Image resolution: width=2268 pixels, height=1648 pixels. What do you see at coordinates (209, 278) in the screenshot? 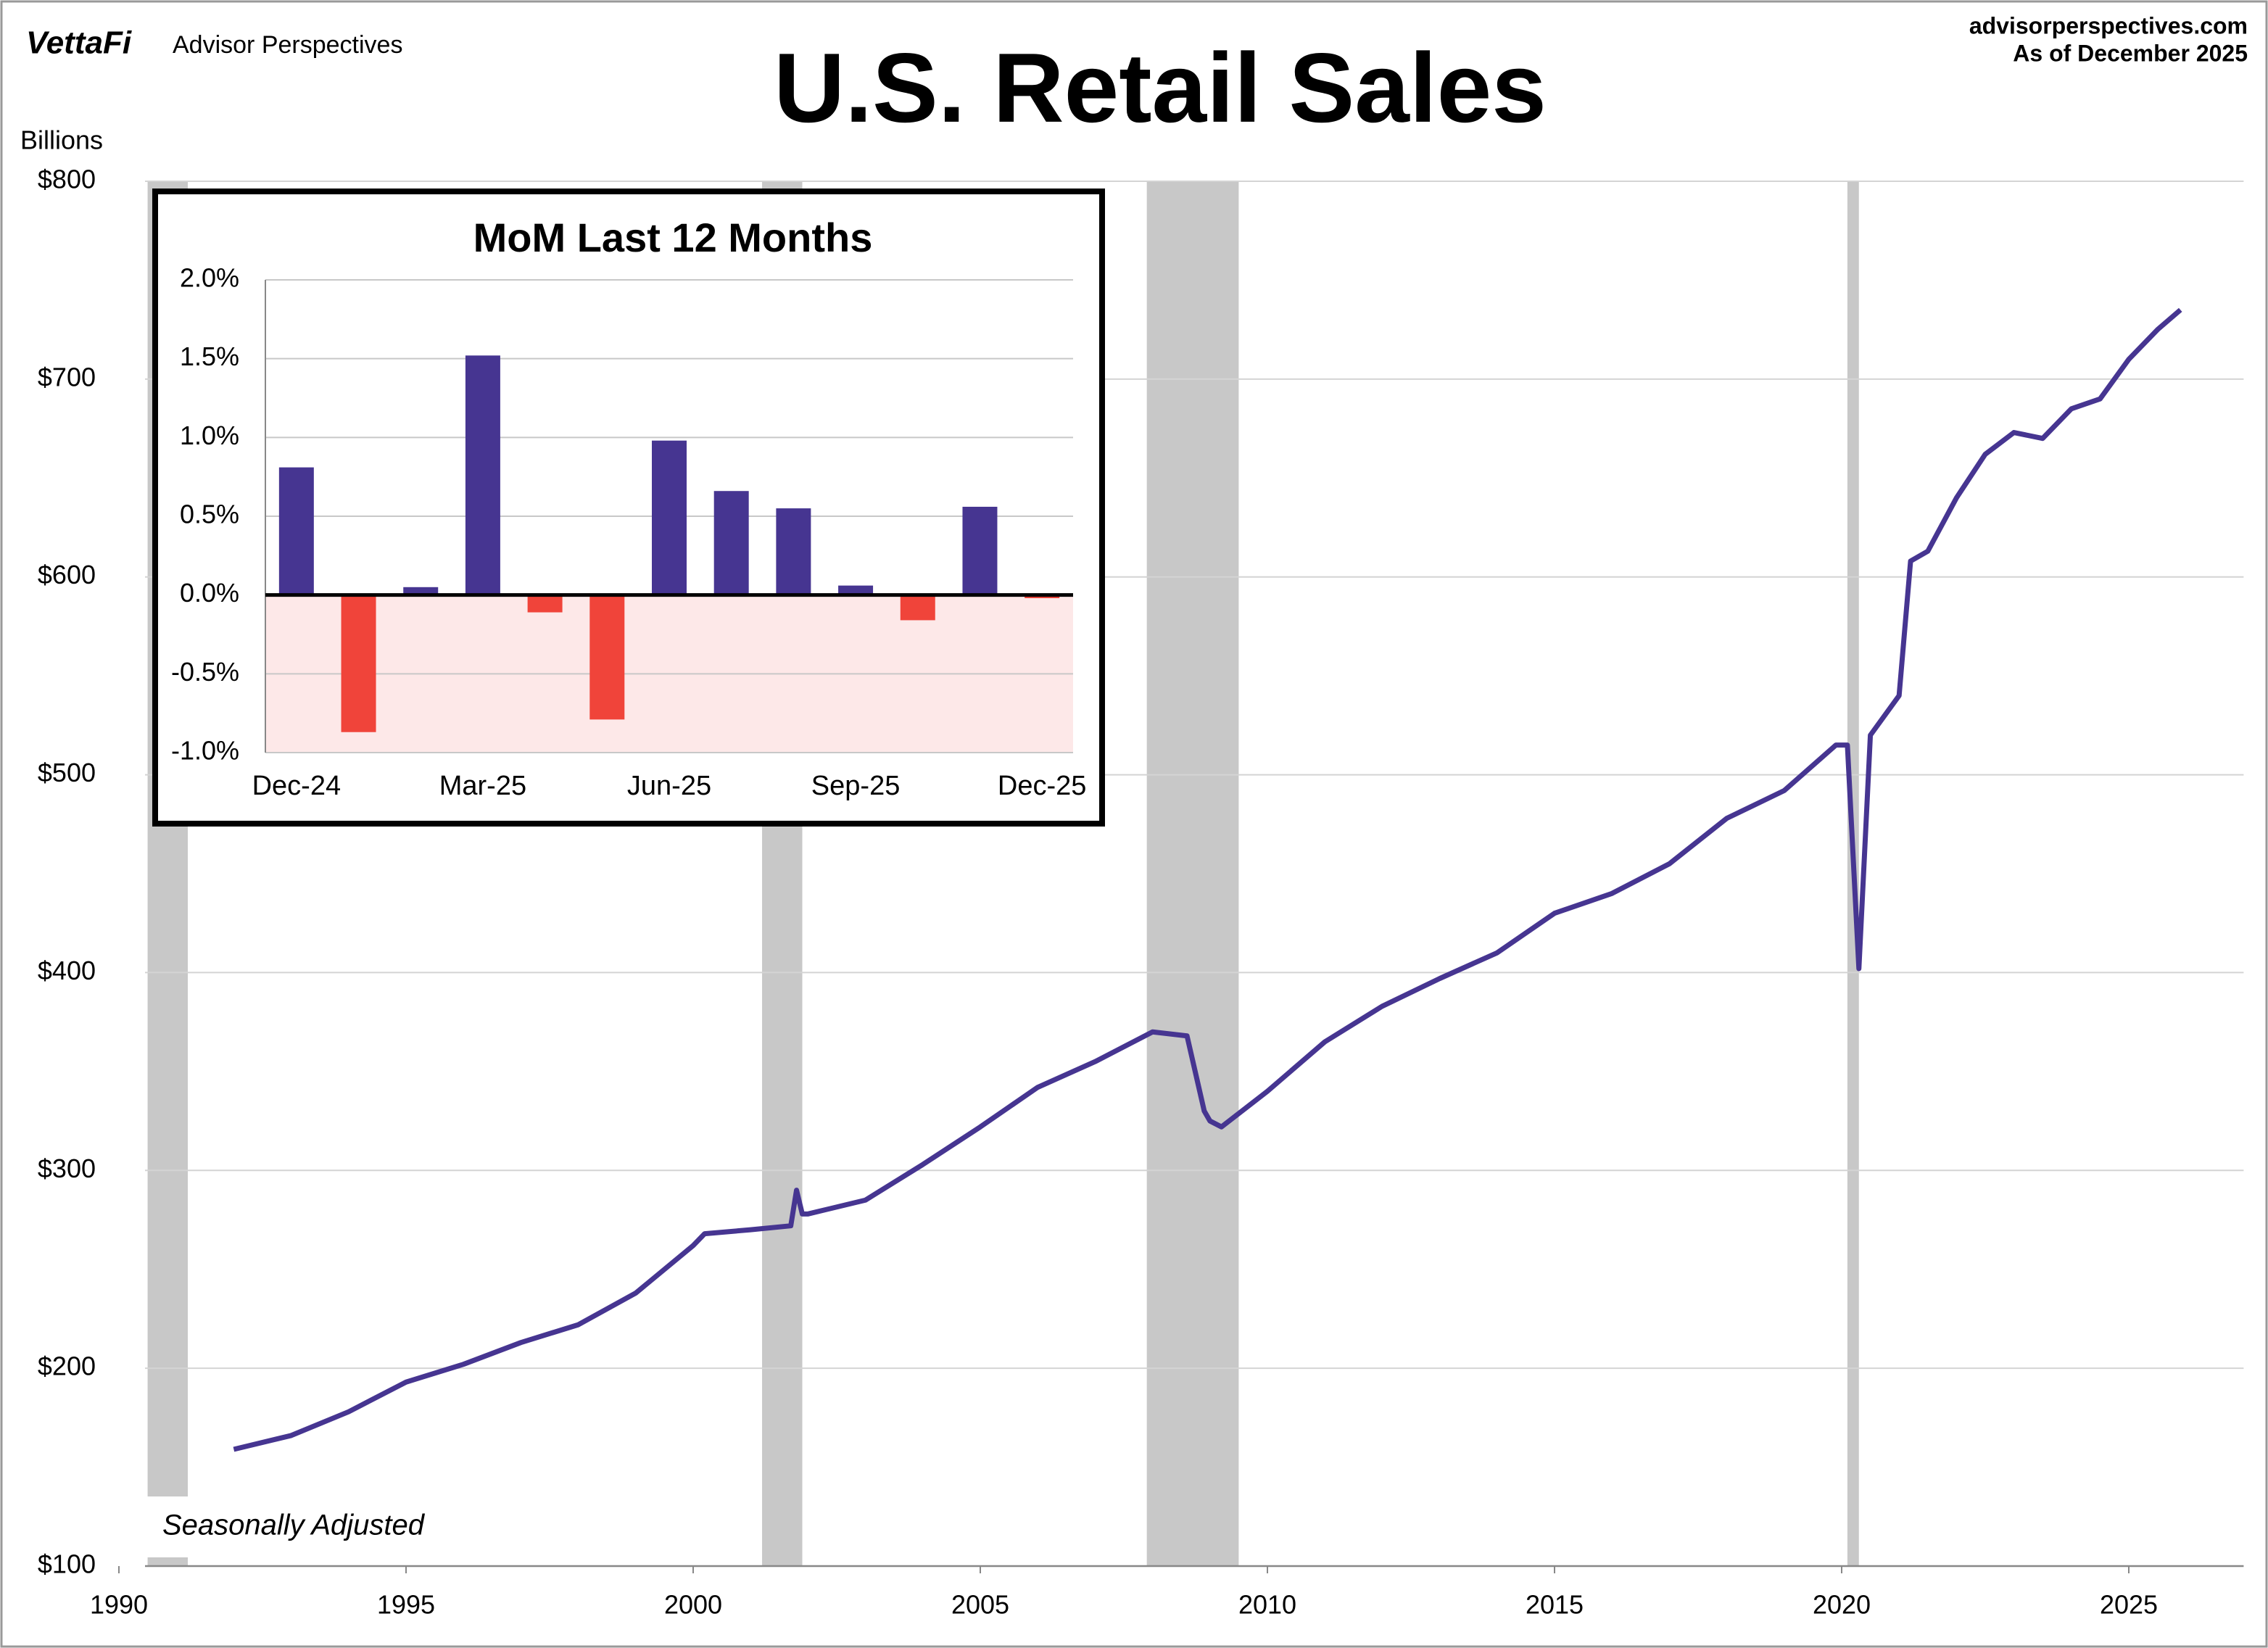
I see `y-tick-label: 2.0%` at bounding box center [209, 278].